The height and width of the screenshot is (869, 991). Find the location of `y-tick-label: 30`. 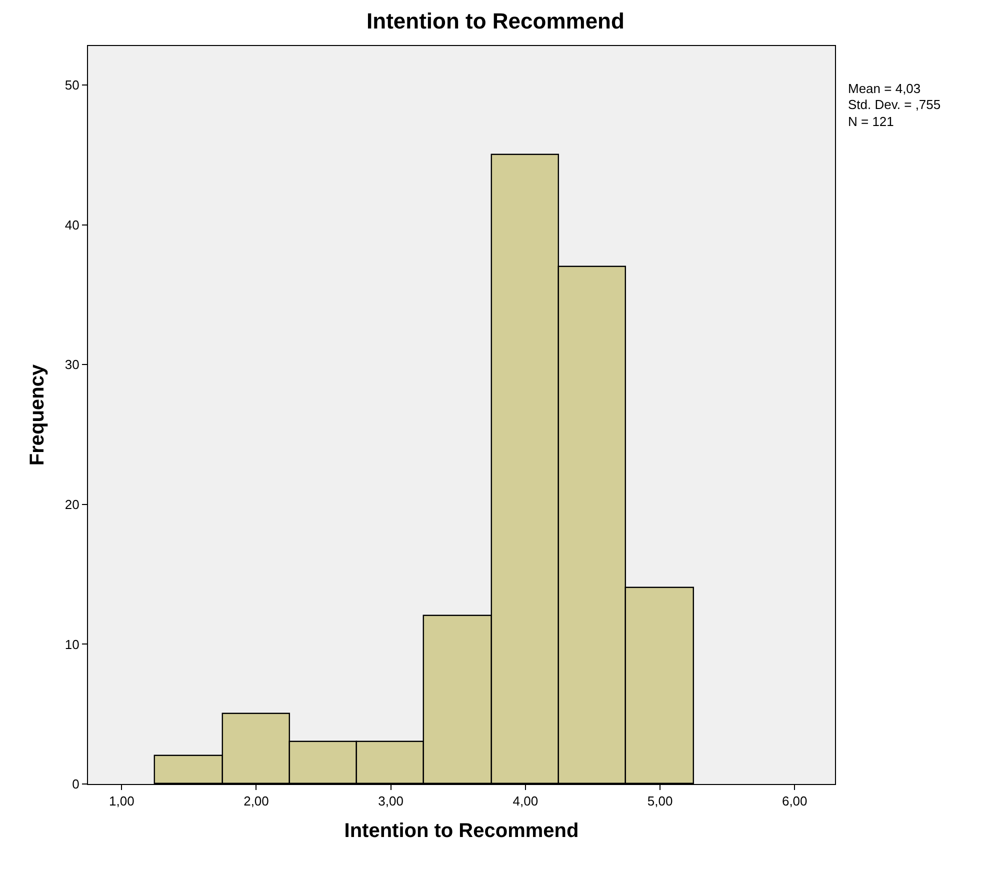

y-tick-label: 30 is located at coordinates (72, 364).